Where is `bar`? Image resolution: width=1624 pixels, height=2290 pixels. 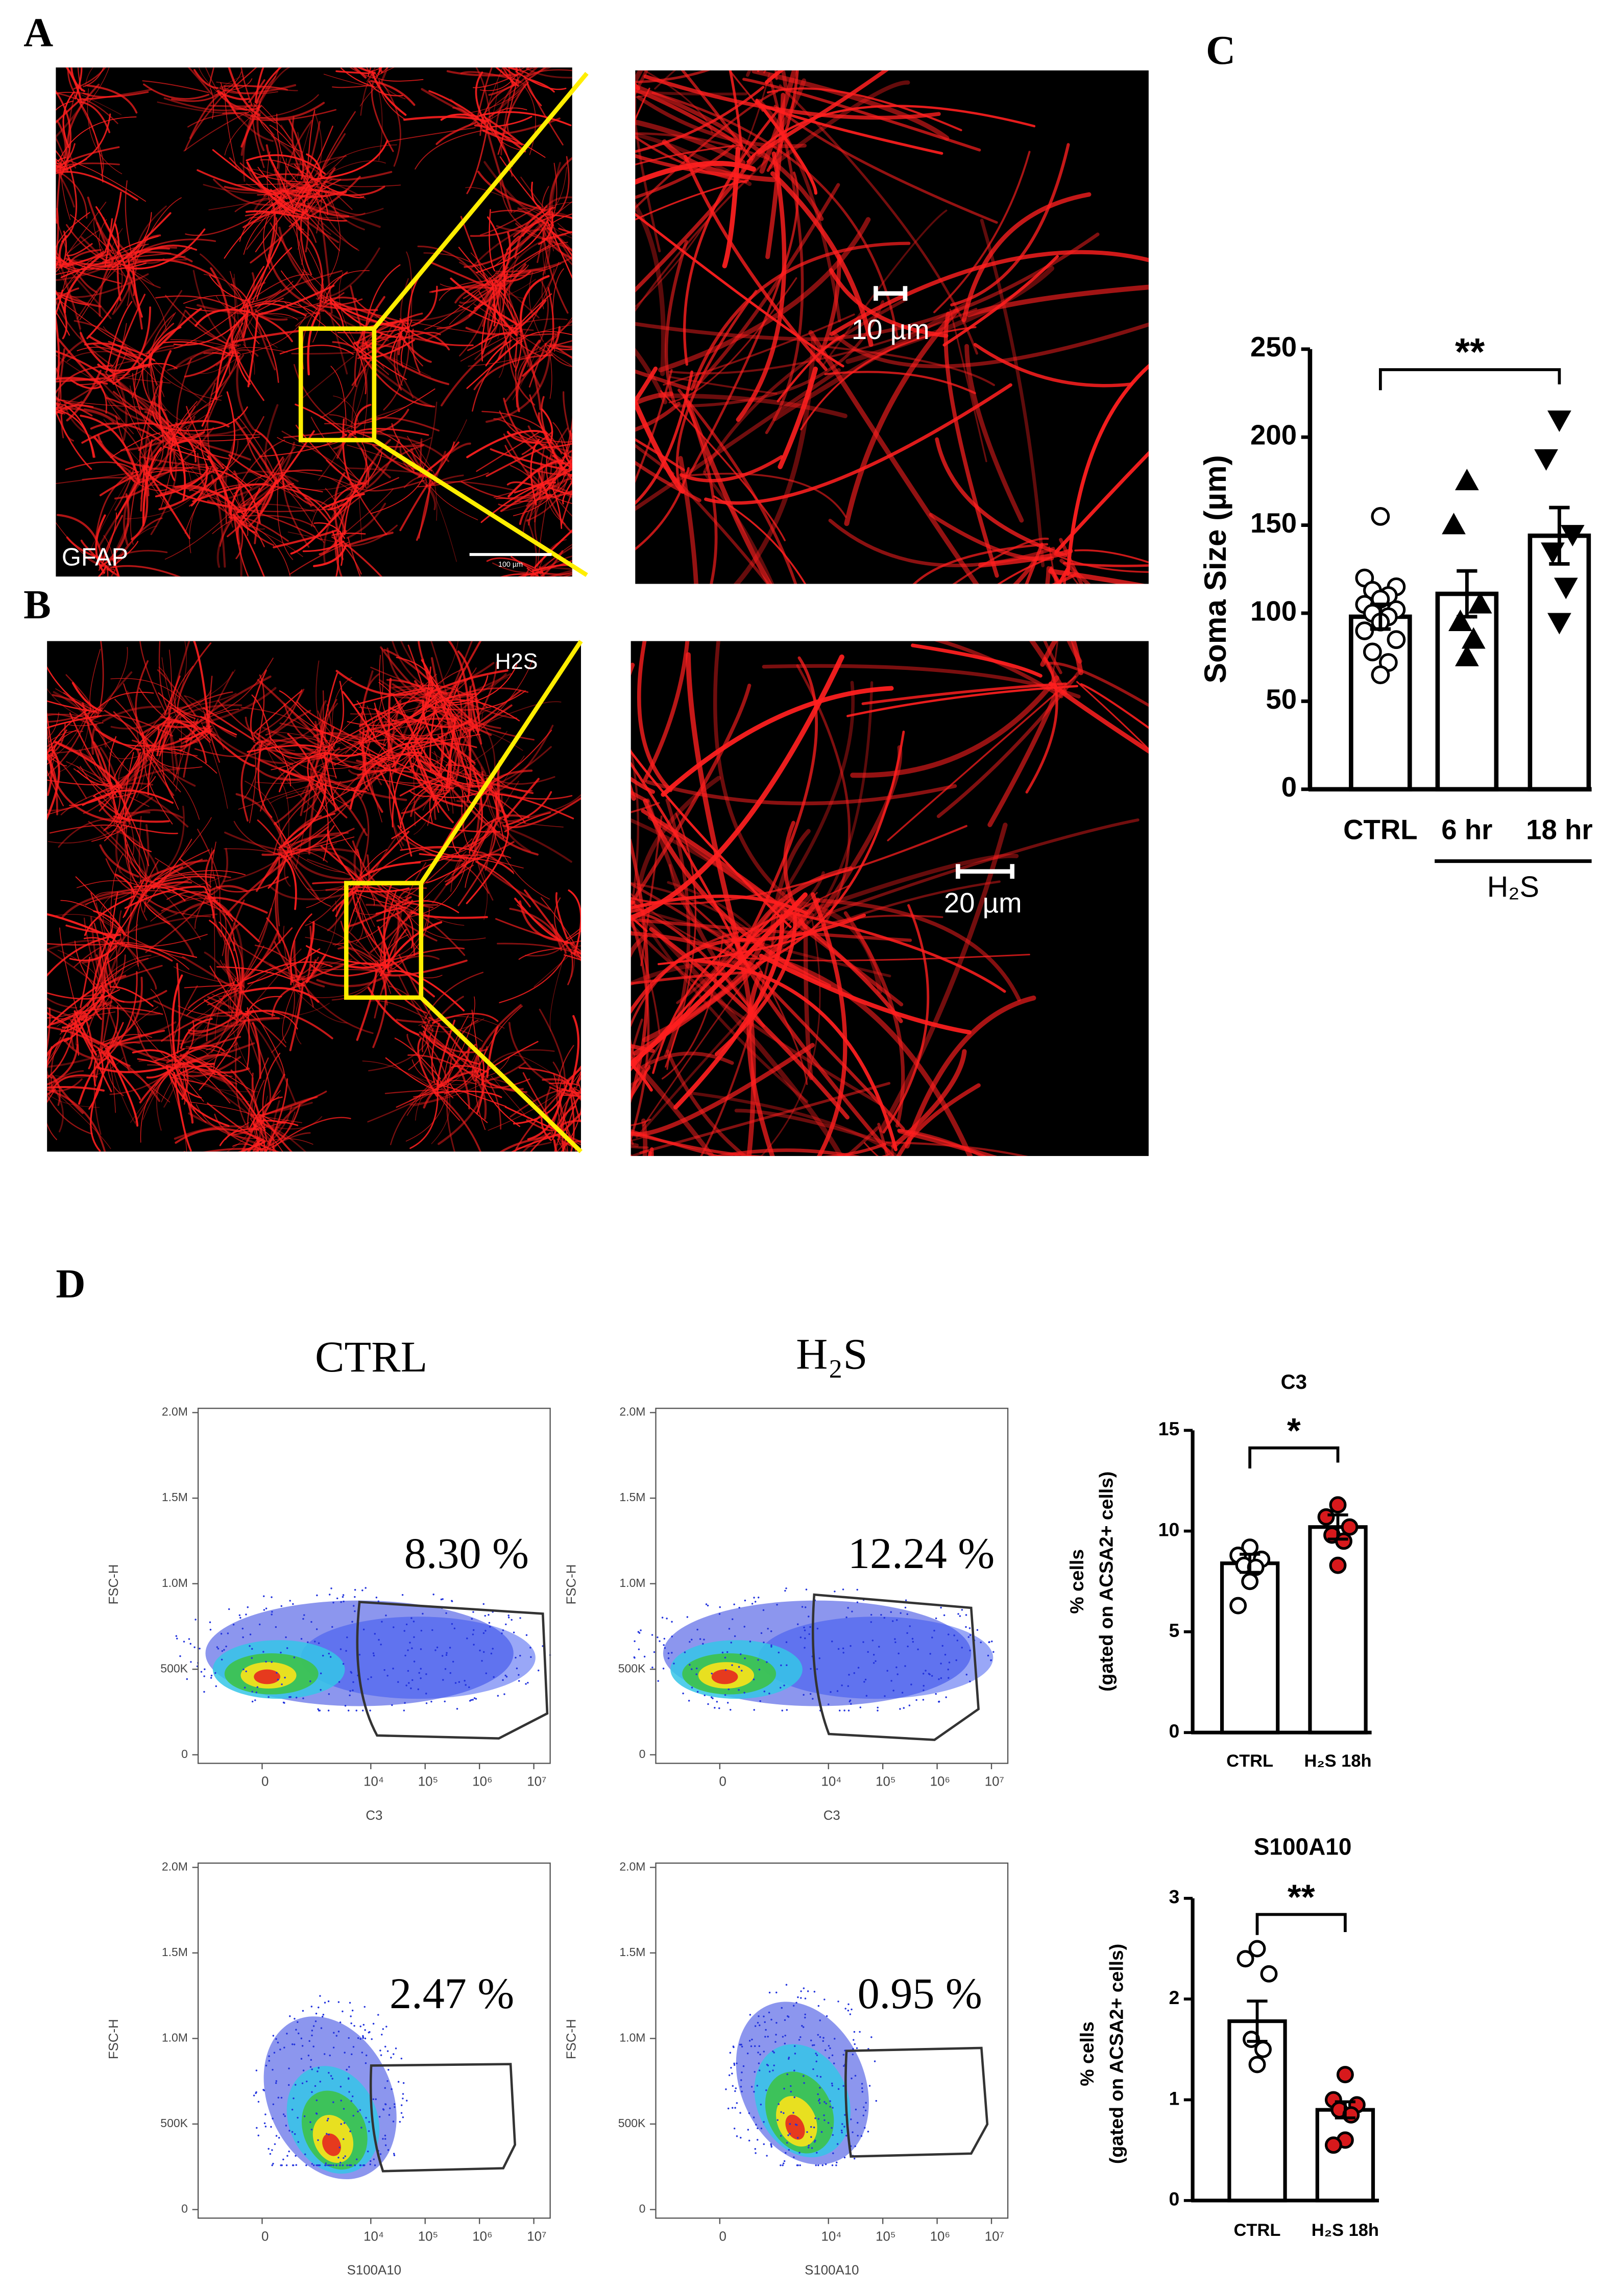 bar is located at coordinates (1345, 2156).